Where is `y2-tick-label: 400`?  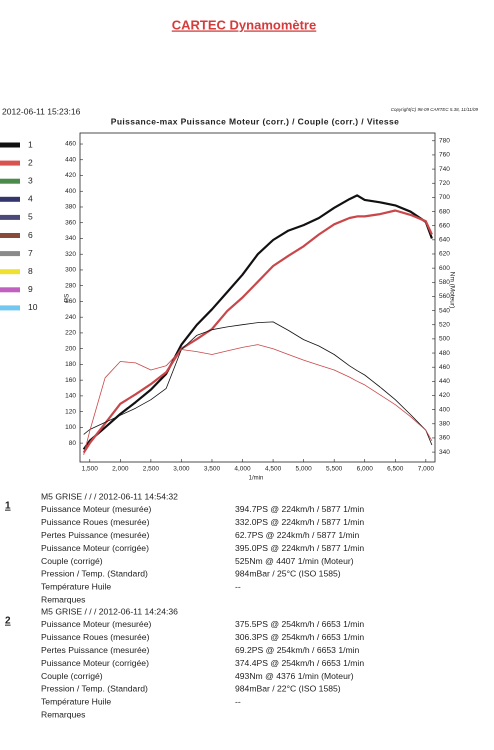
y2-tick-label: 400 is located at coordinates (444, 409).